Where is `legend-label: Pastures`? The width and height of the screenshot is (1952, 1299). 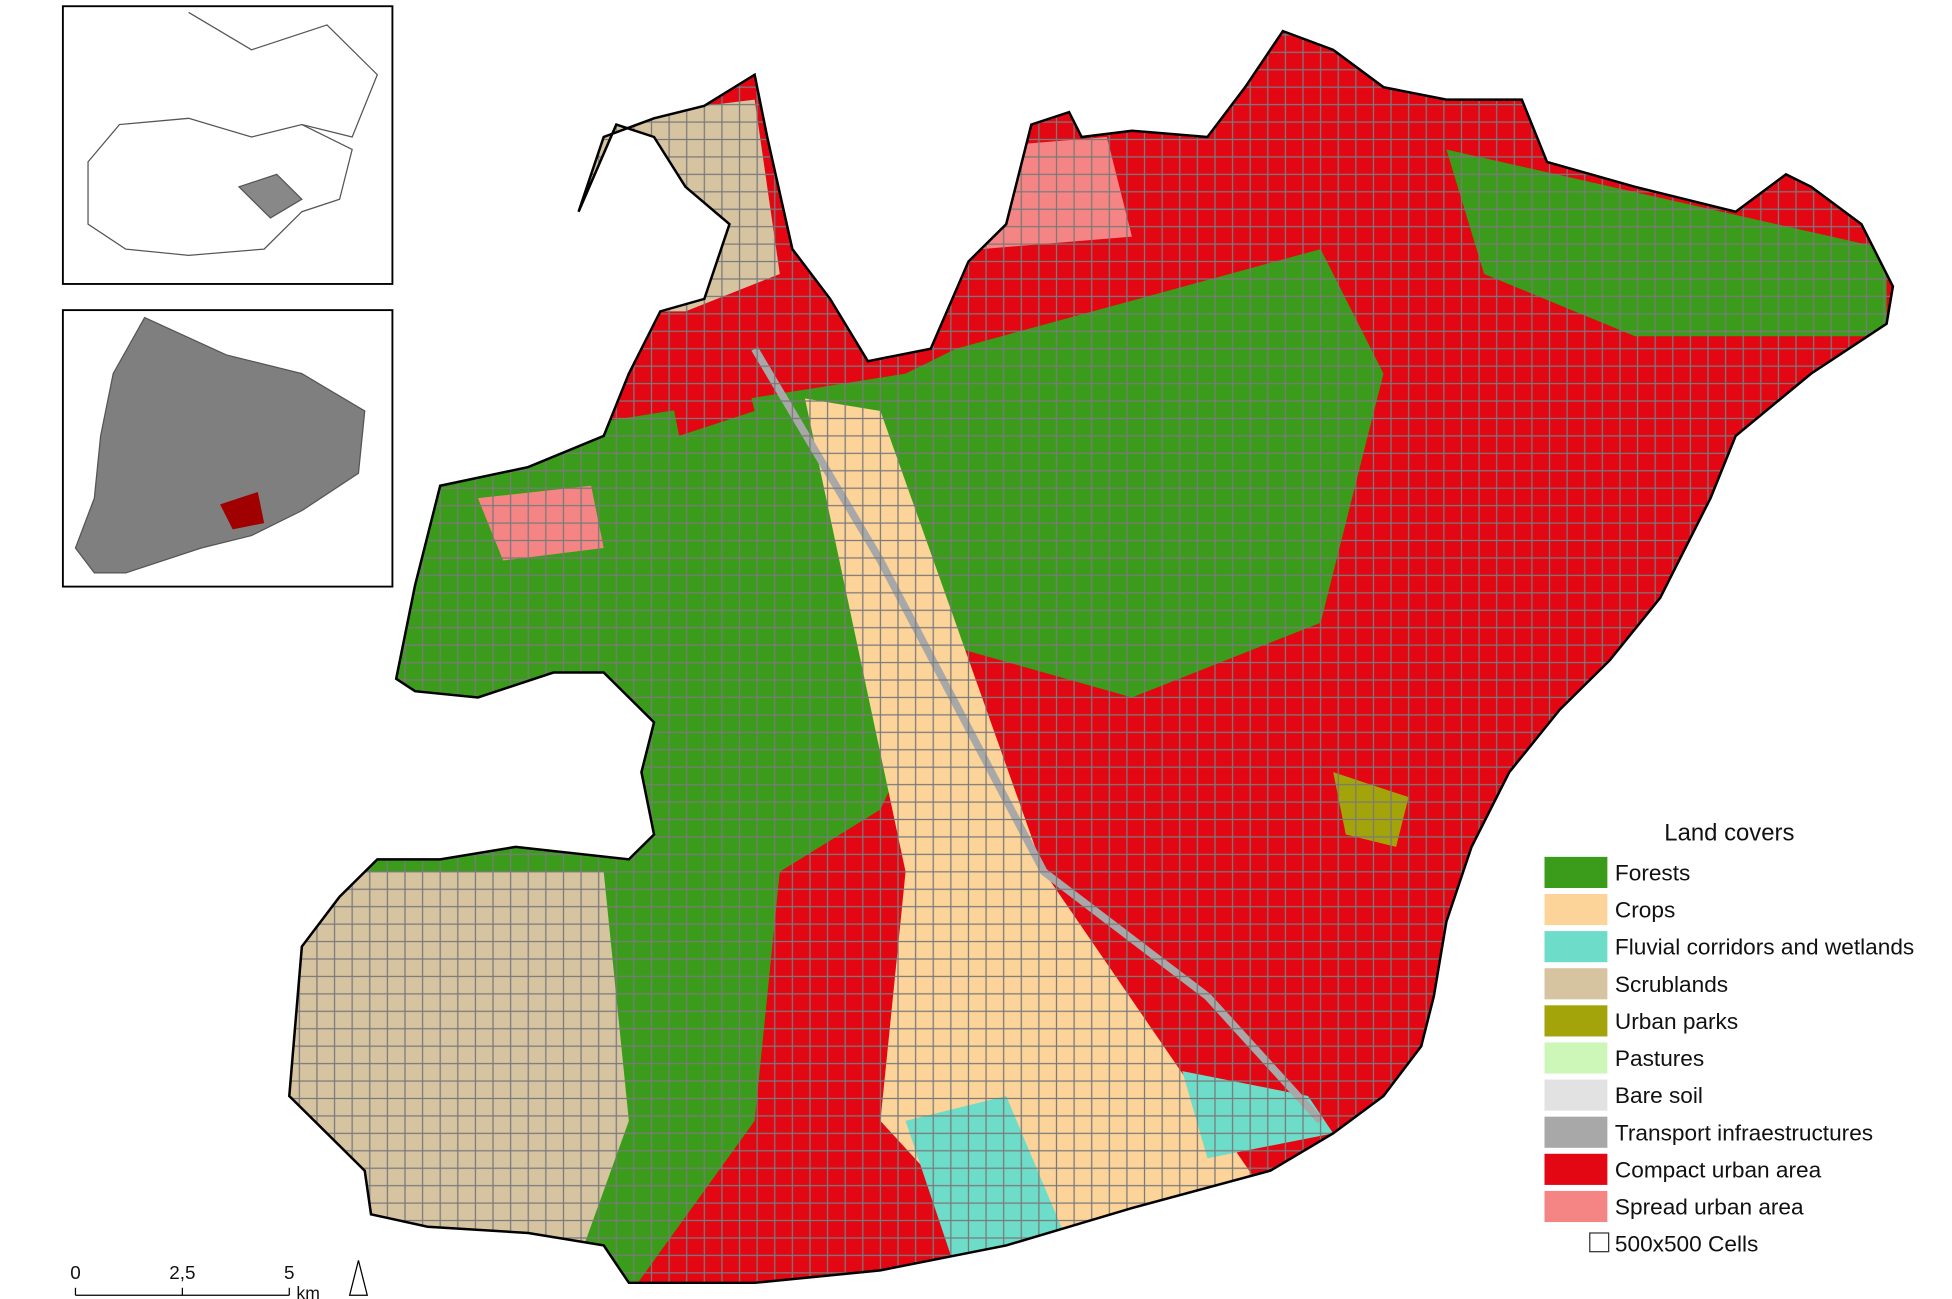
legend-label: Pastures is located at coordinates (1659, 1058).